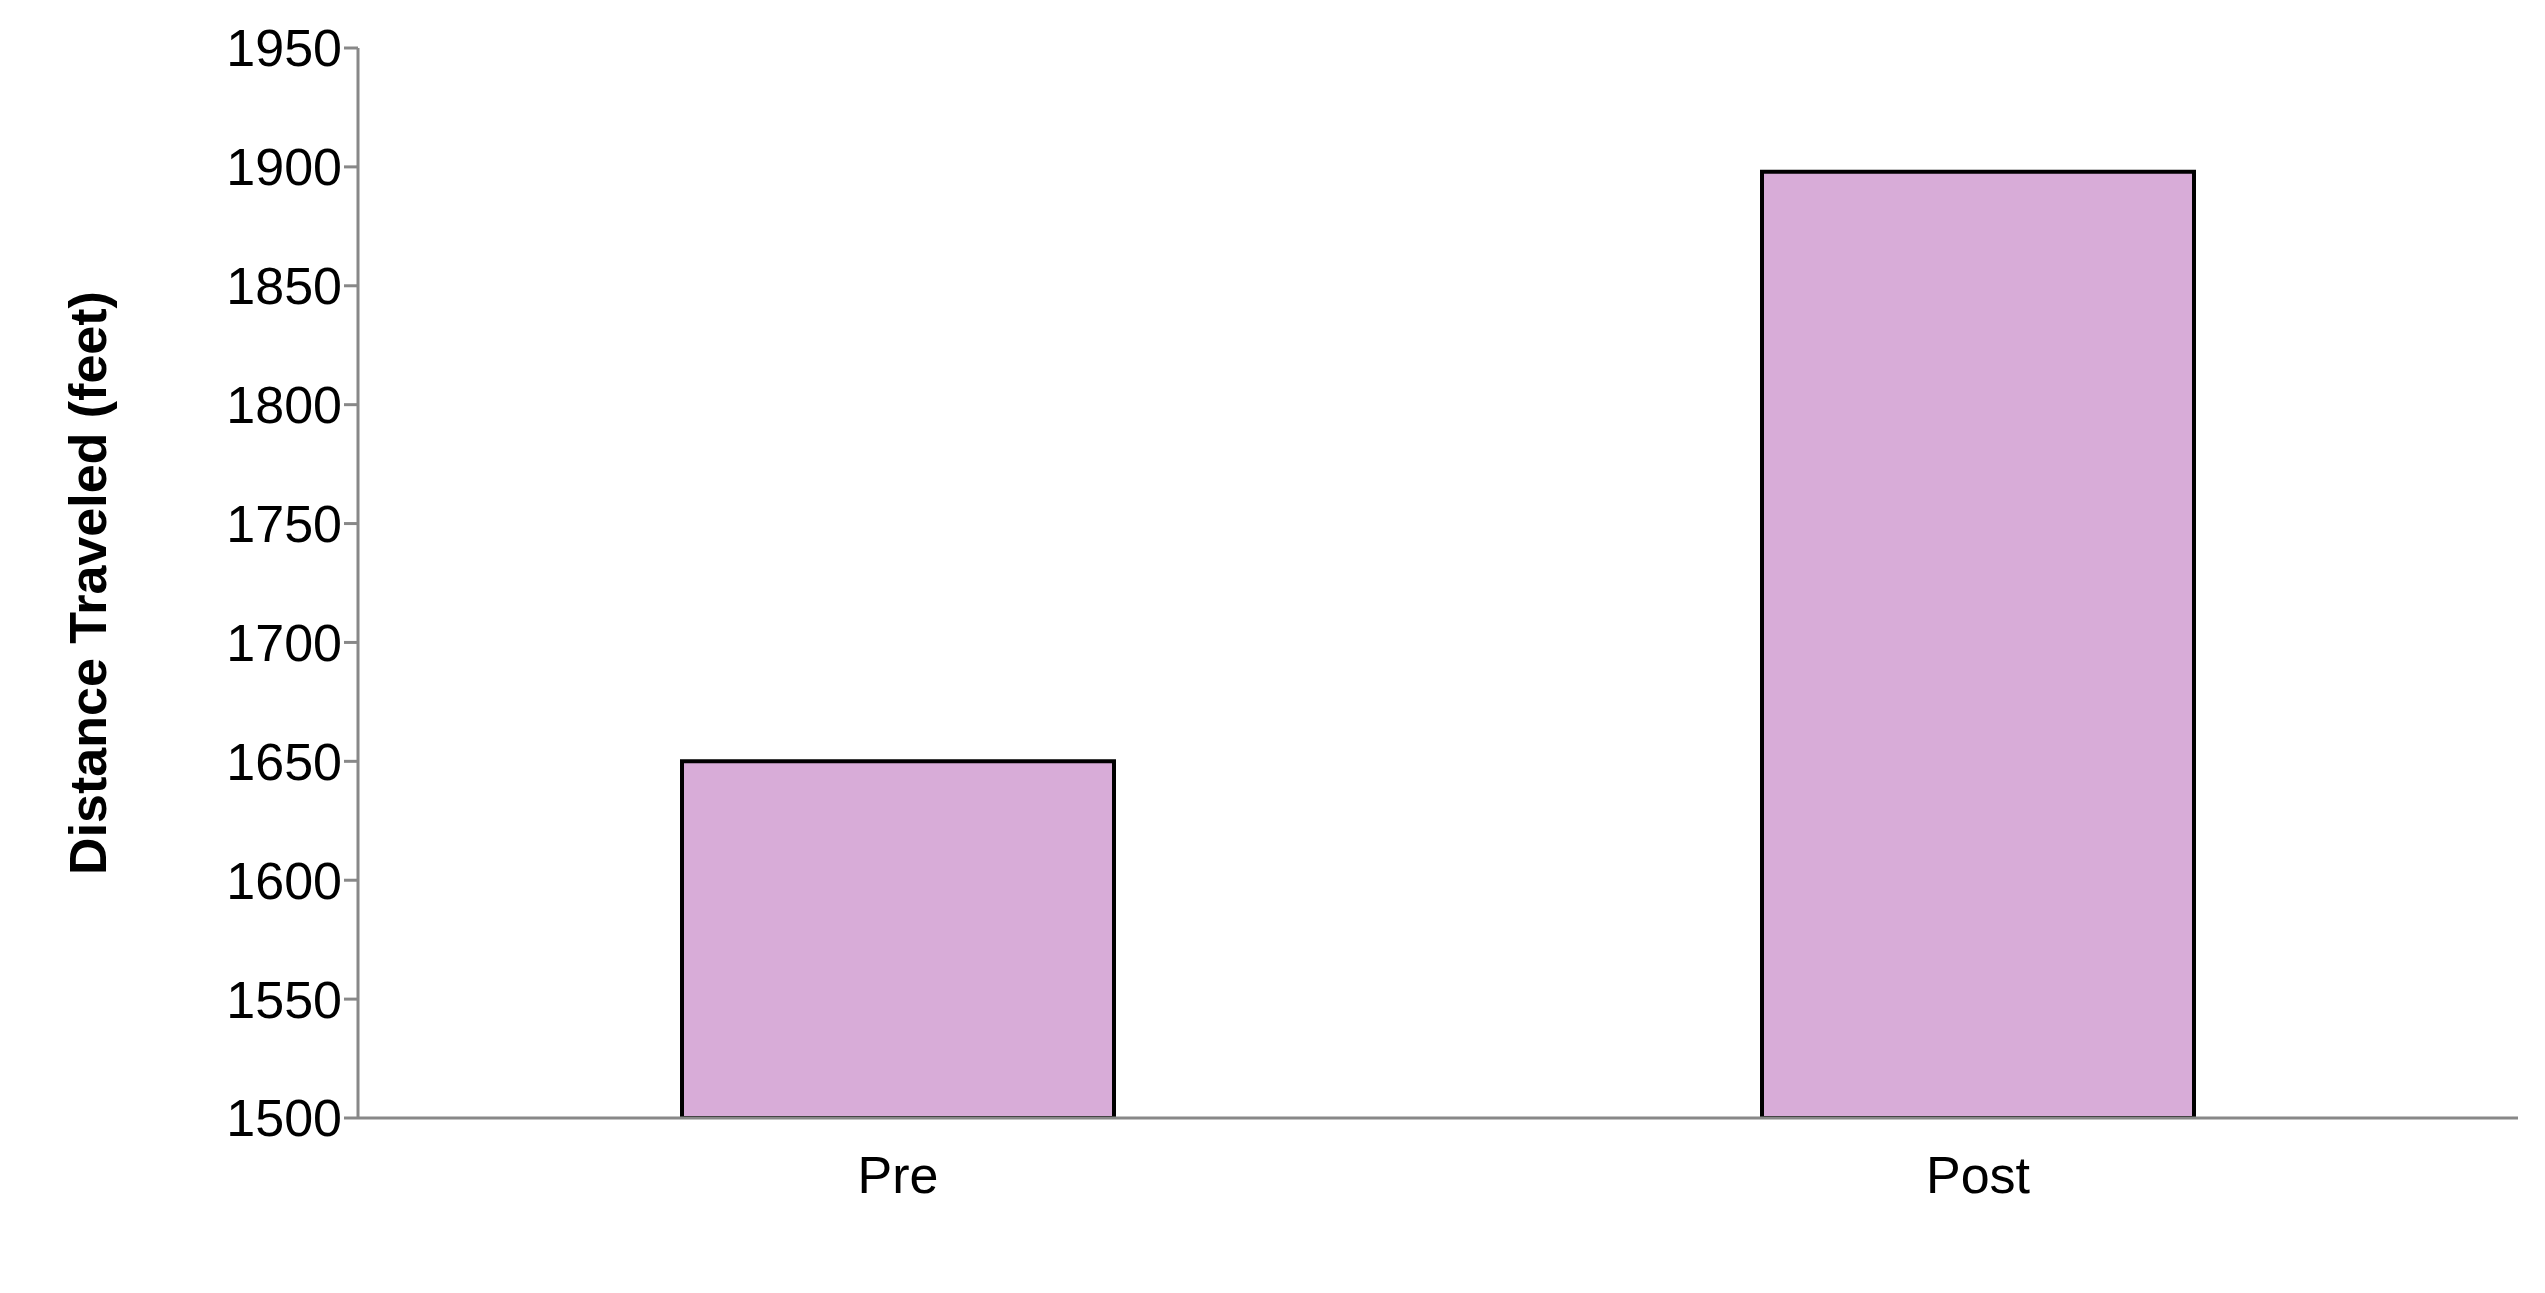 This screenshot has width=2545, height=1293. Describe the element at coordinates (1978, 1174) in the screenshot. I see `x-tick-label: Post` at that location.